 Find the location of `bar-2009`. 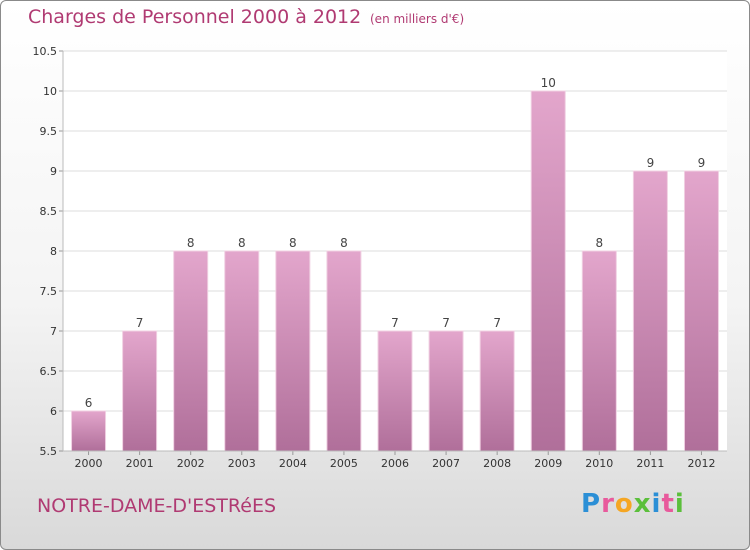

bar-2009 is located at coordinates (548, 271).